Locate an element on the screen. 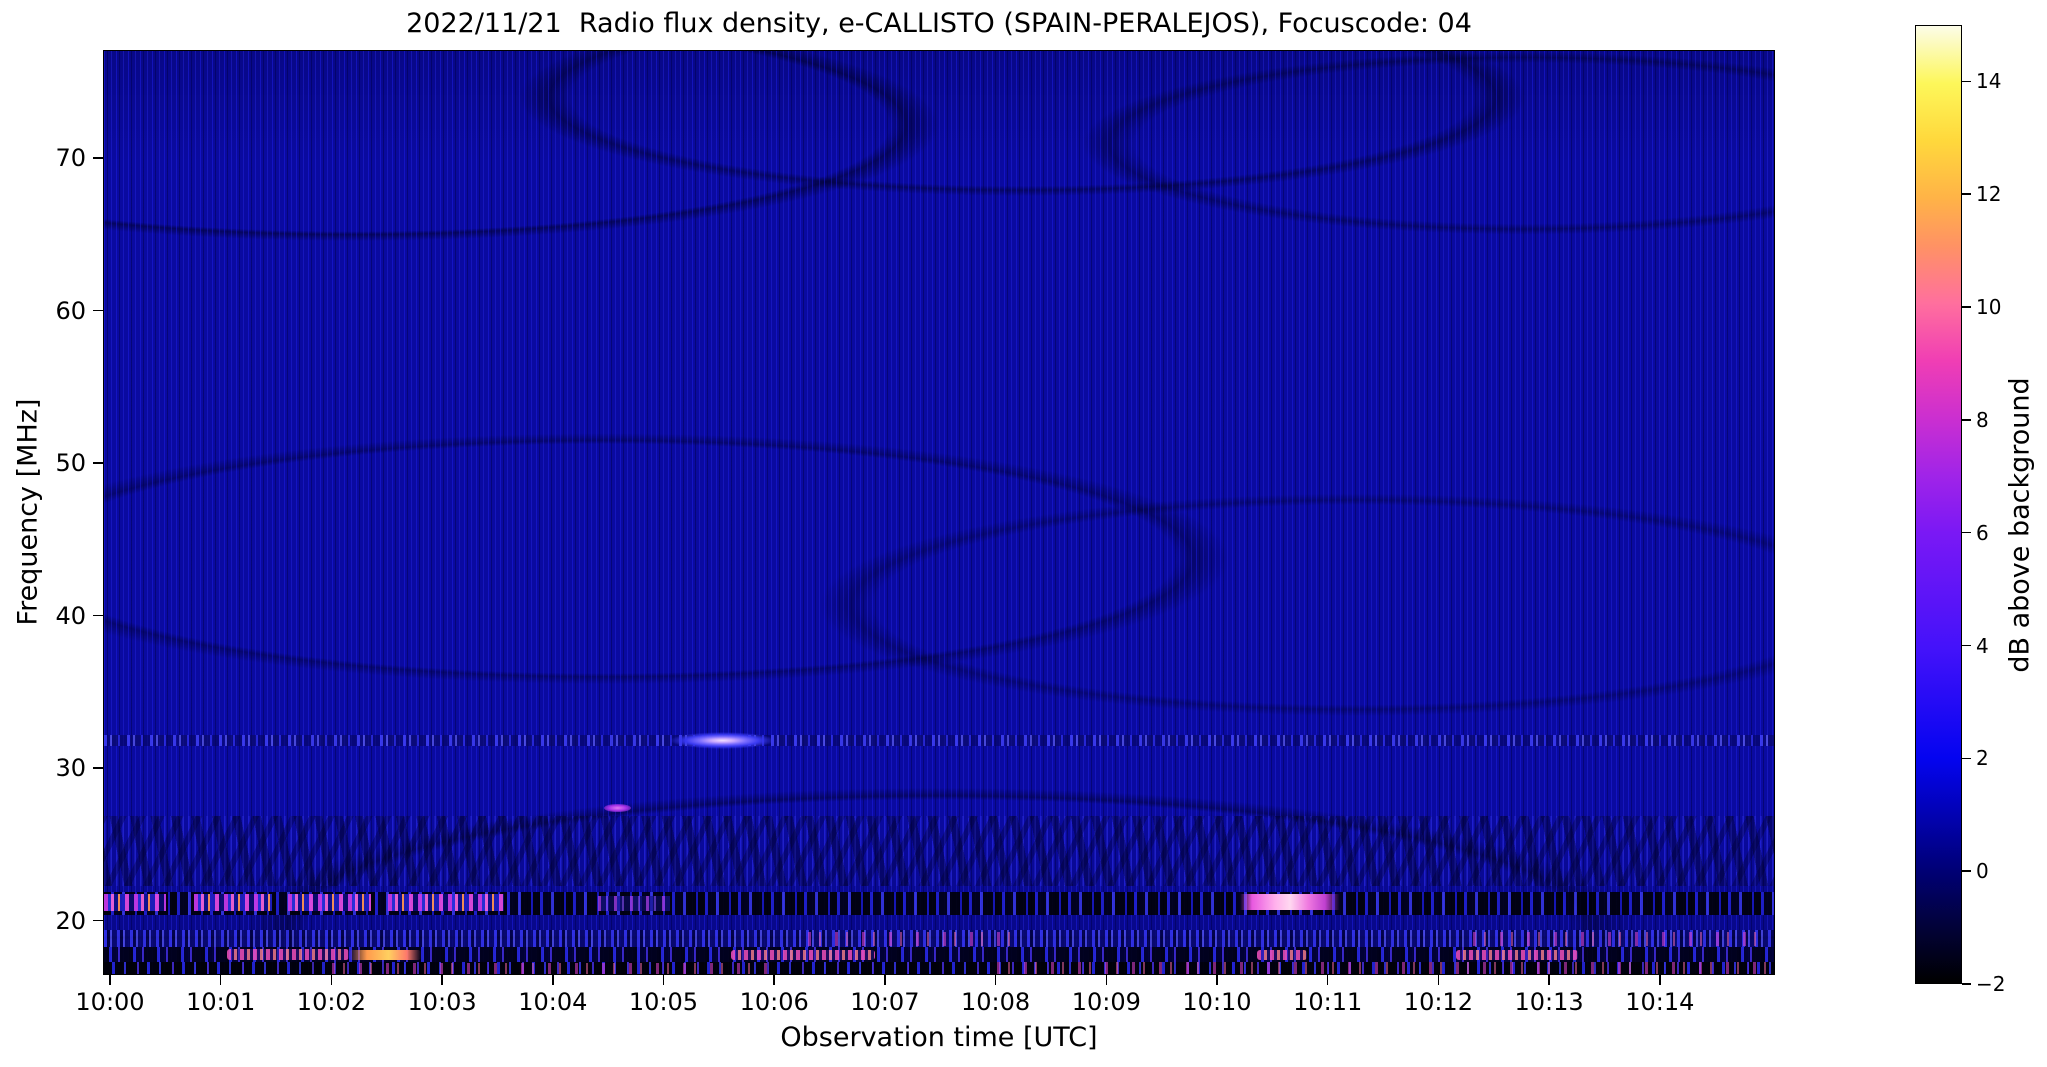 The image size is (2047, 1067). colorbar-tick-label: 12 is located at coordinates (1989, 194).